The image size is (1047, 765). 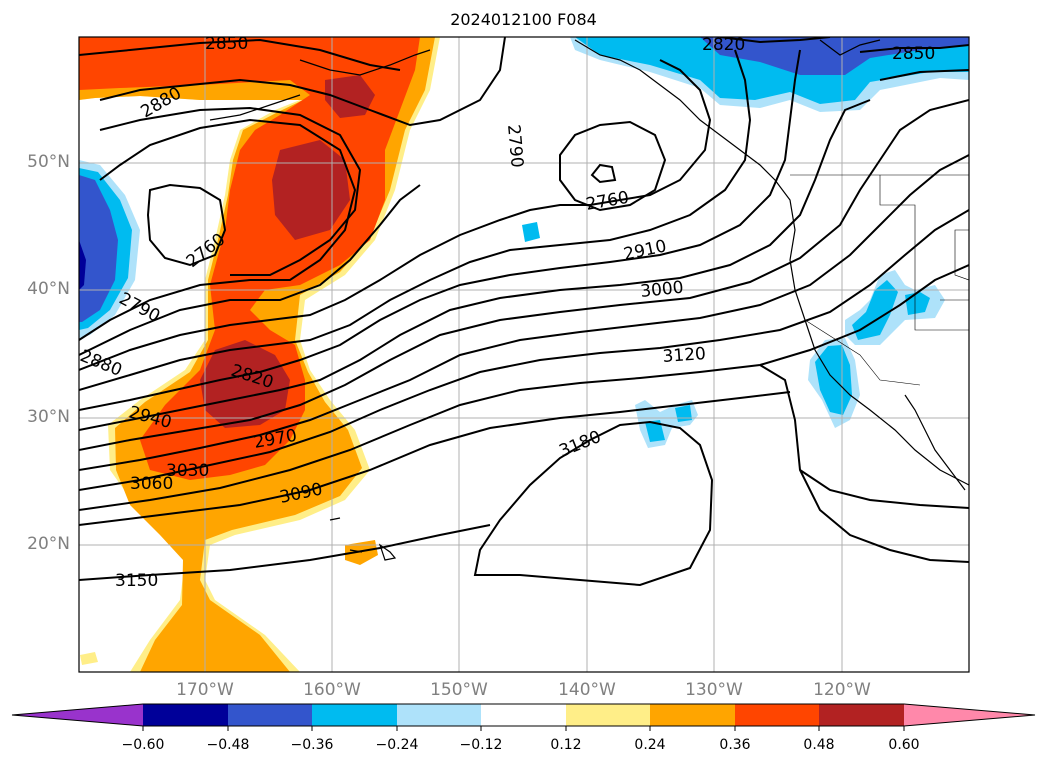 What do you see at coordinates (819, 745) in the screenshot?
I see `colorbar-tick: 0.48` at bounding box center [819, 745].